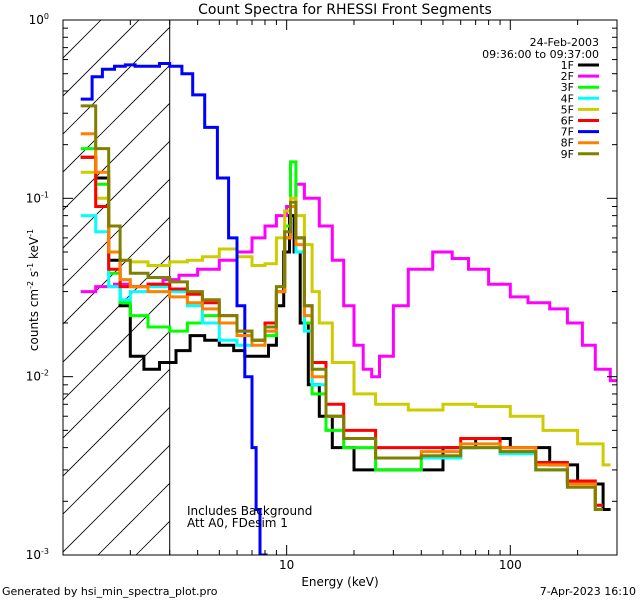 The height and width of the screenshot is (600, 640). What do you see at coordinates (39, 19) in the screenshot?
I see `y-tick-label: 10⁰` at bounding box center [39, 19].